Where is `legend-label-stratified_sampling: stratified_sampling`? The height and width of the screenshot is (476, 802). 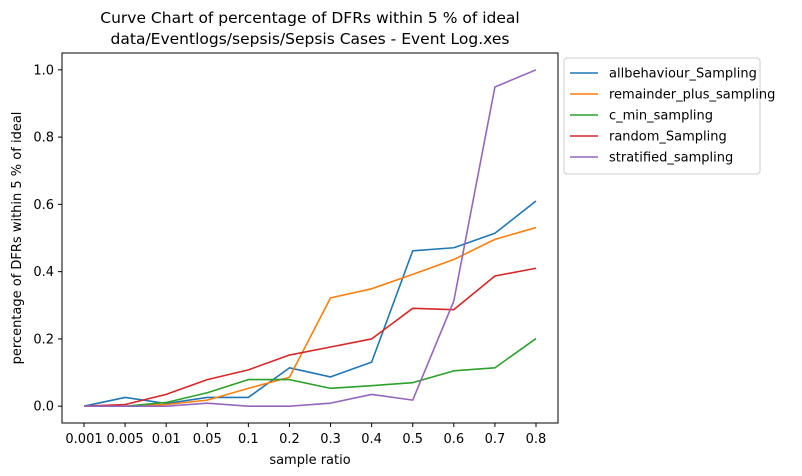
legend-label-stratified_sampling: stratified_sampling is located at coordinates (671, 158).